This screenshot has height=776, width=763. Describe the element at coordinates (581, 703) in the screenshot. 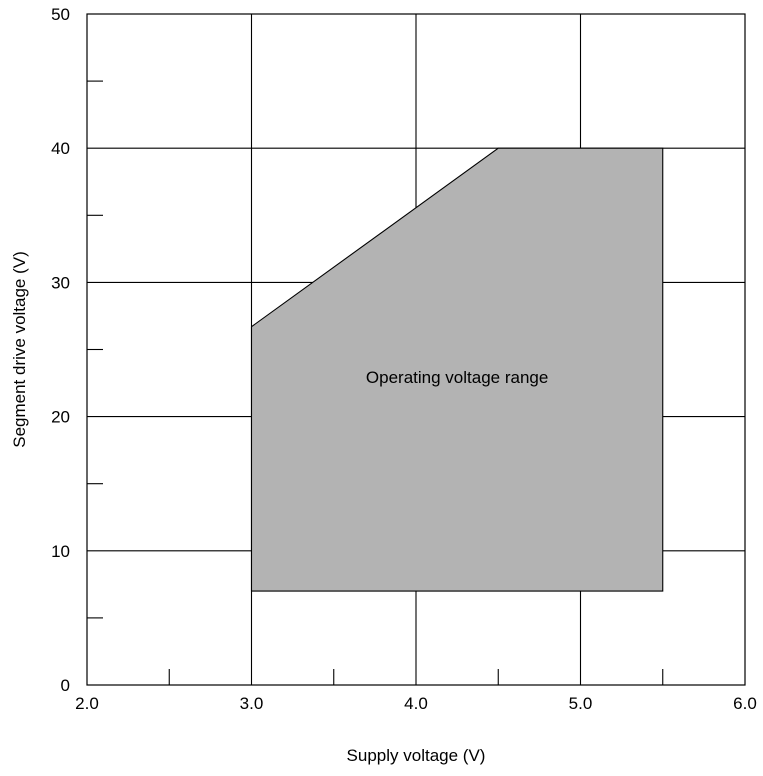

I see `x-tick-label: 5.0` at that location.